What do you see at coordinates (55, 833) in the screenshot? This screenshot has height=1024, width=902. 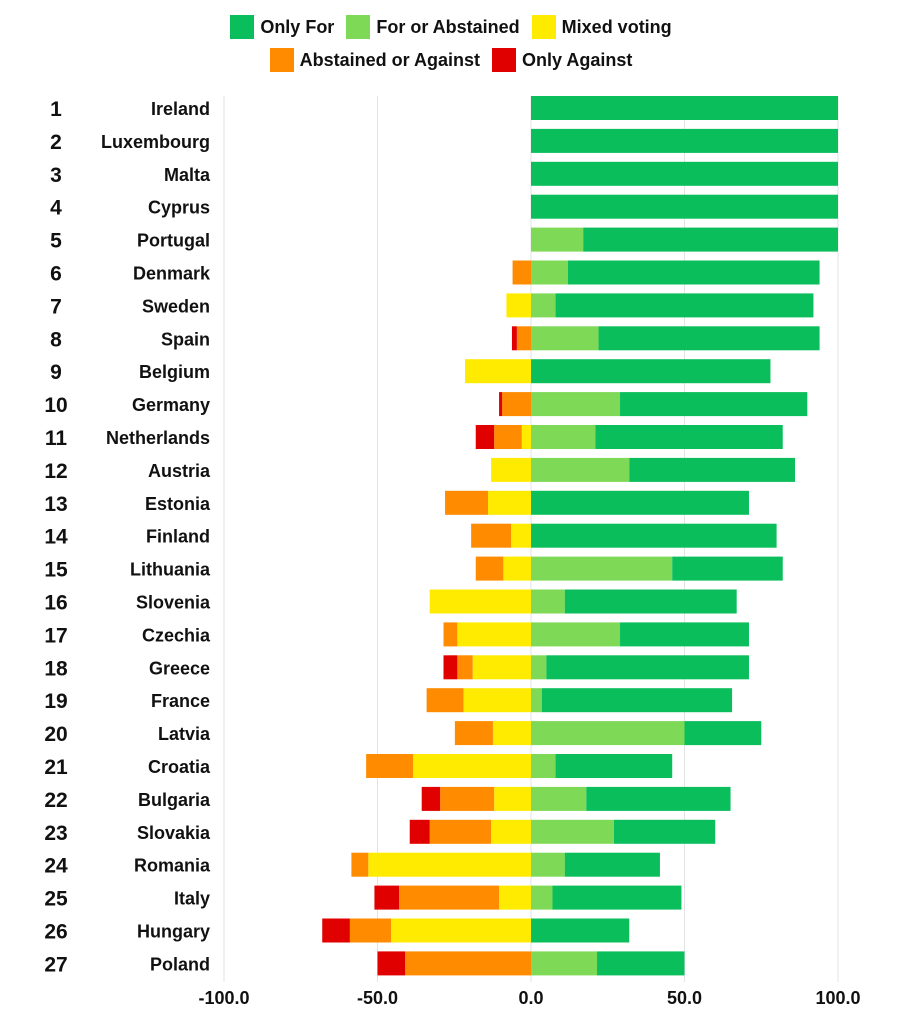 I see `rank-label: 23` at bounding box center [55, 833].